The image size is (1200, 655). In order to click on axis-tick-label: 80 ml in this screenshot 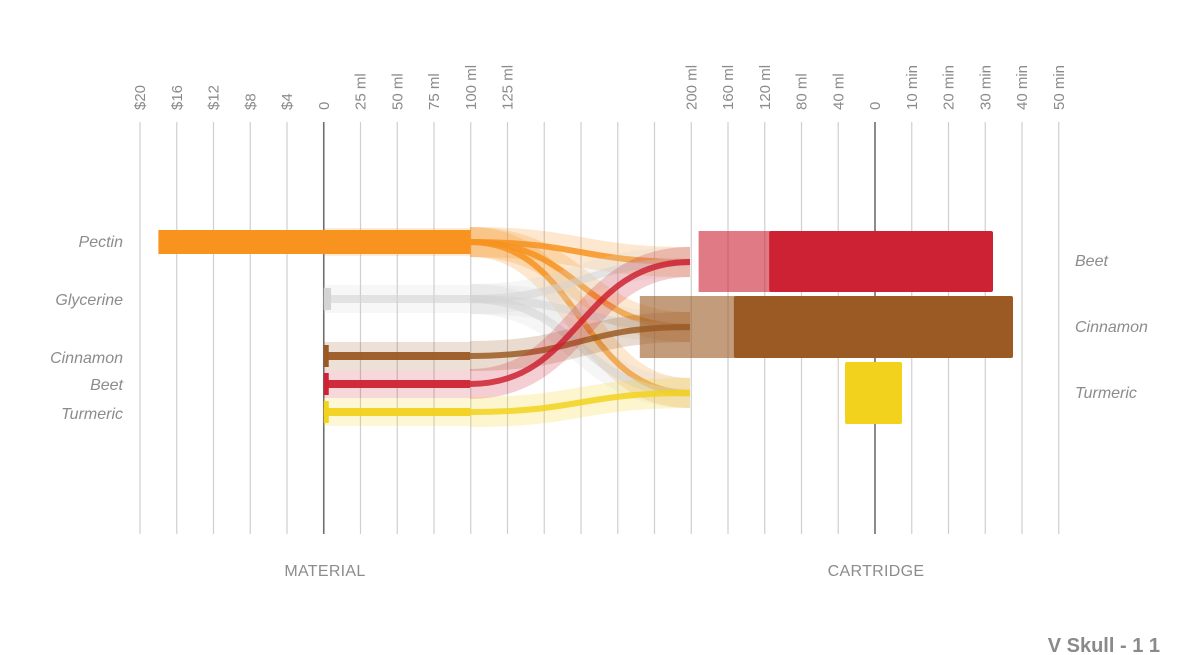, I will do `click(802, 91)`.